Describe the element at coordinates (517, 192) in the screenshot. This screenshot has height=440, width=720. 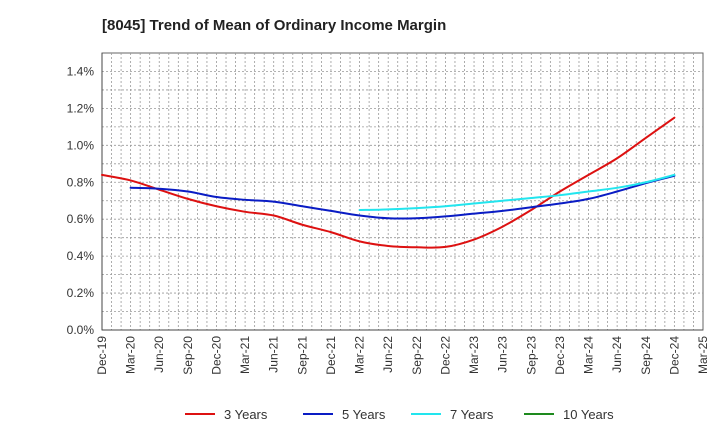
I see `series-line-7-years` at that location.